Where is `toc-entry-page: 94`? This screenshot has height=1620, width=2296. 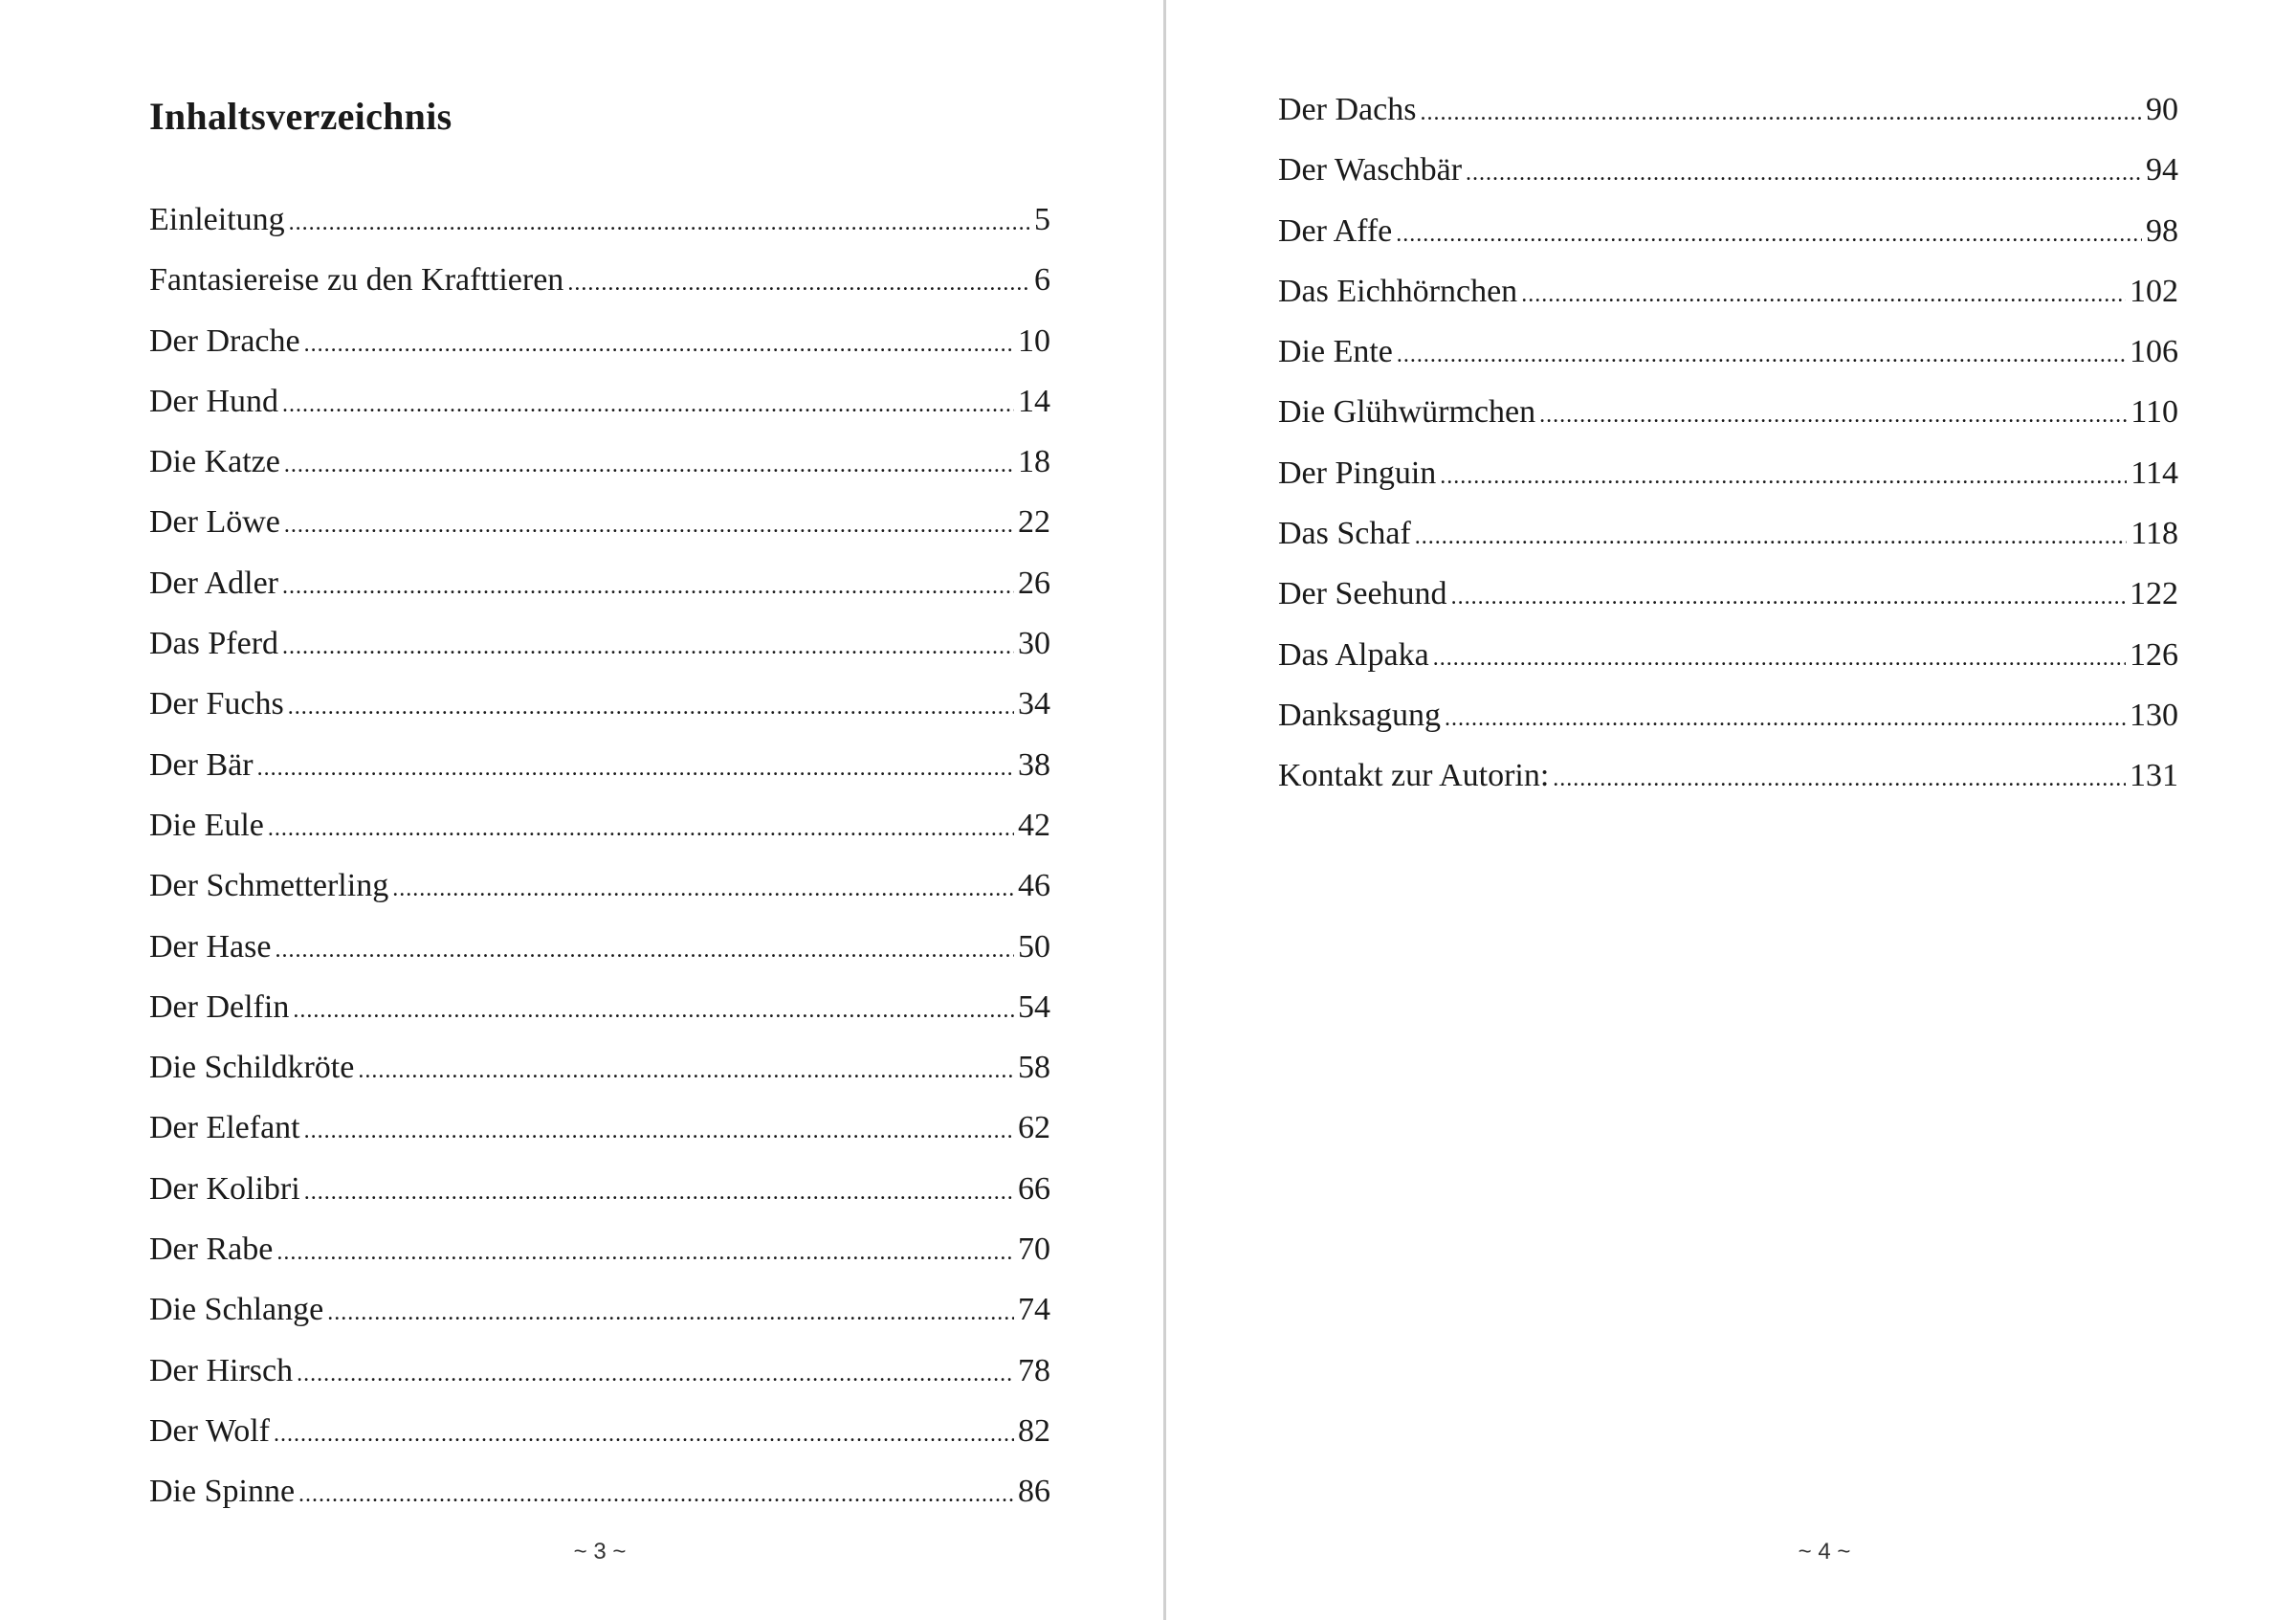
toc-entry-page: 94 is located at coordinates (2162, 170).